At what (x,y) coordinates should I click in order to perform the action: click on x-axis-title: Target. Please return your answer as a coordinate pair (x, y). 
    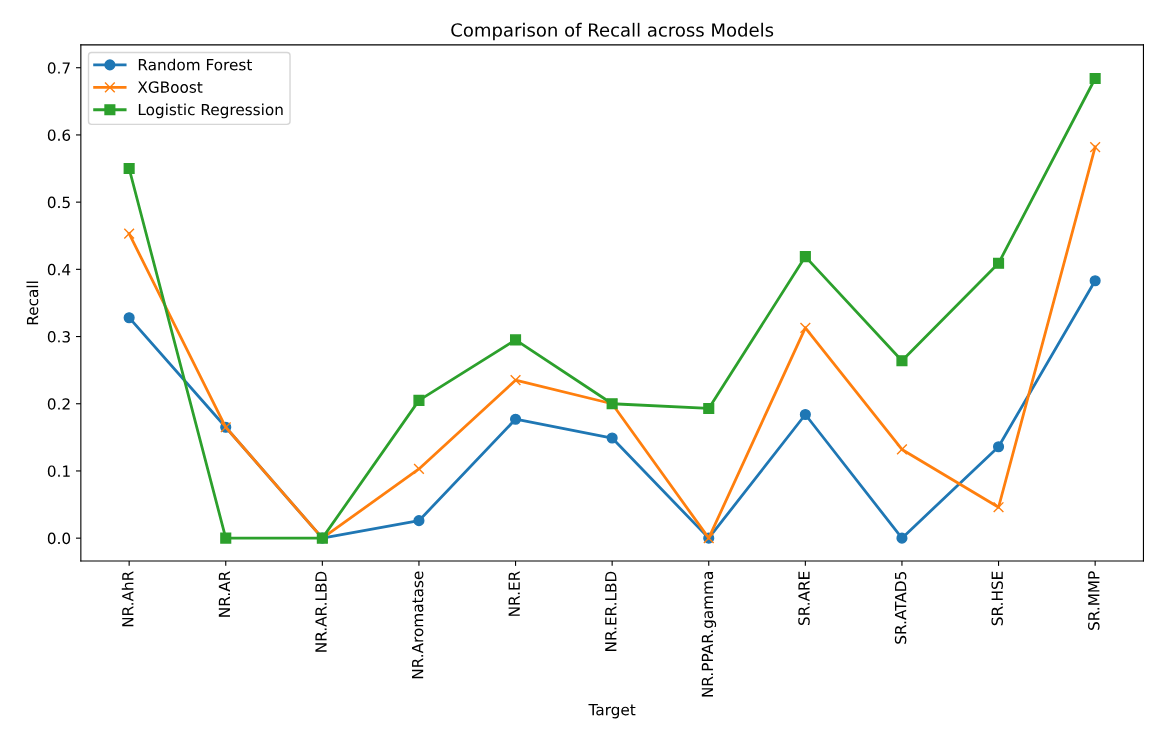
    Looking at the image, I should click on (612, 711).